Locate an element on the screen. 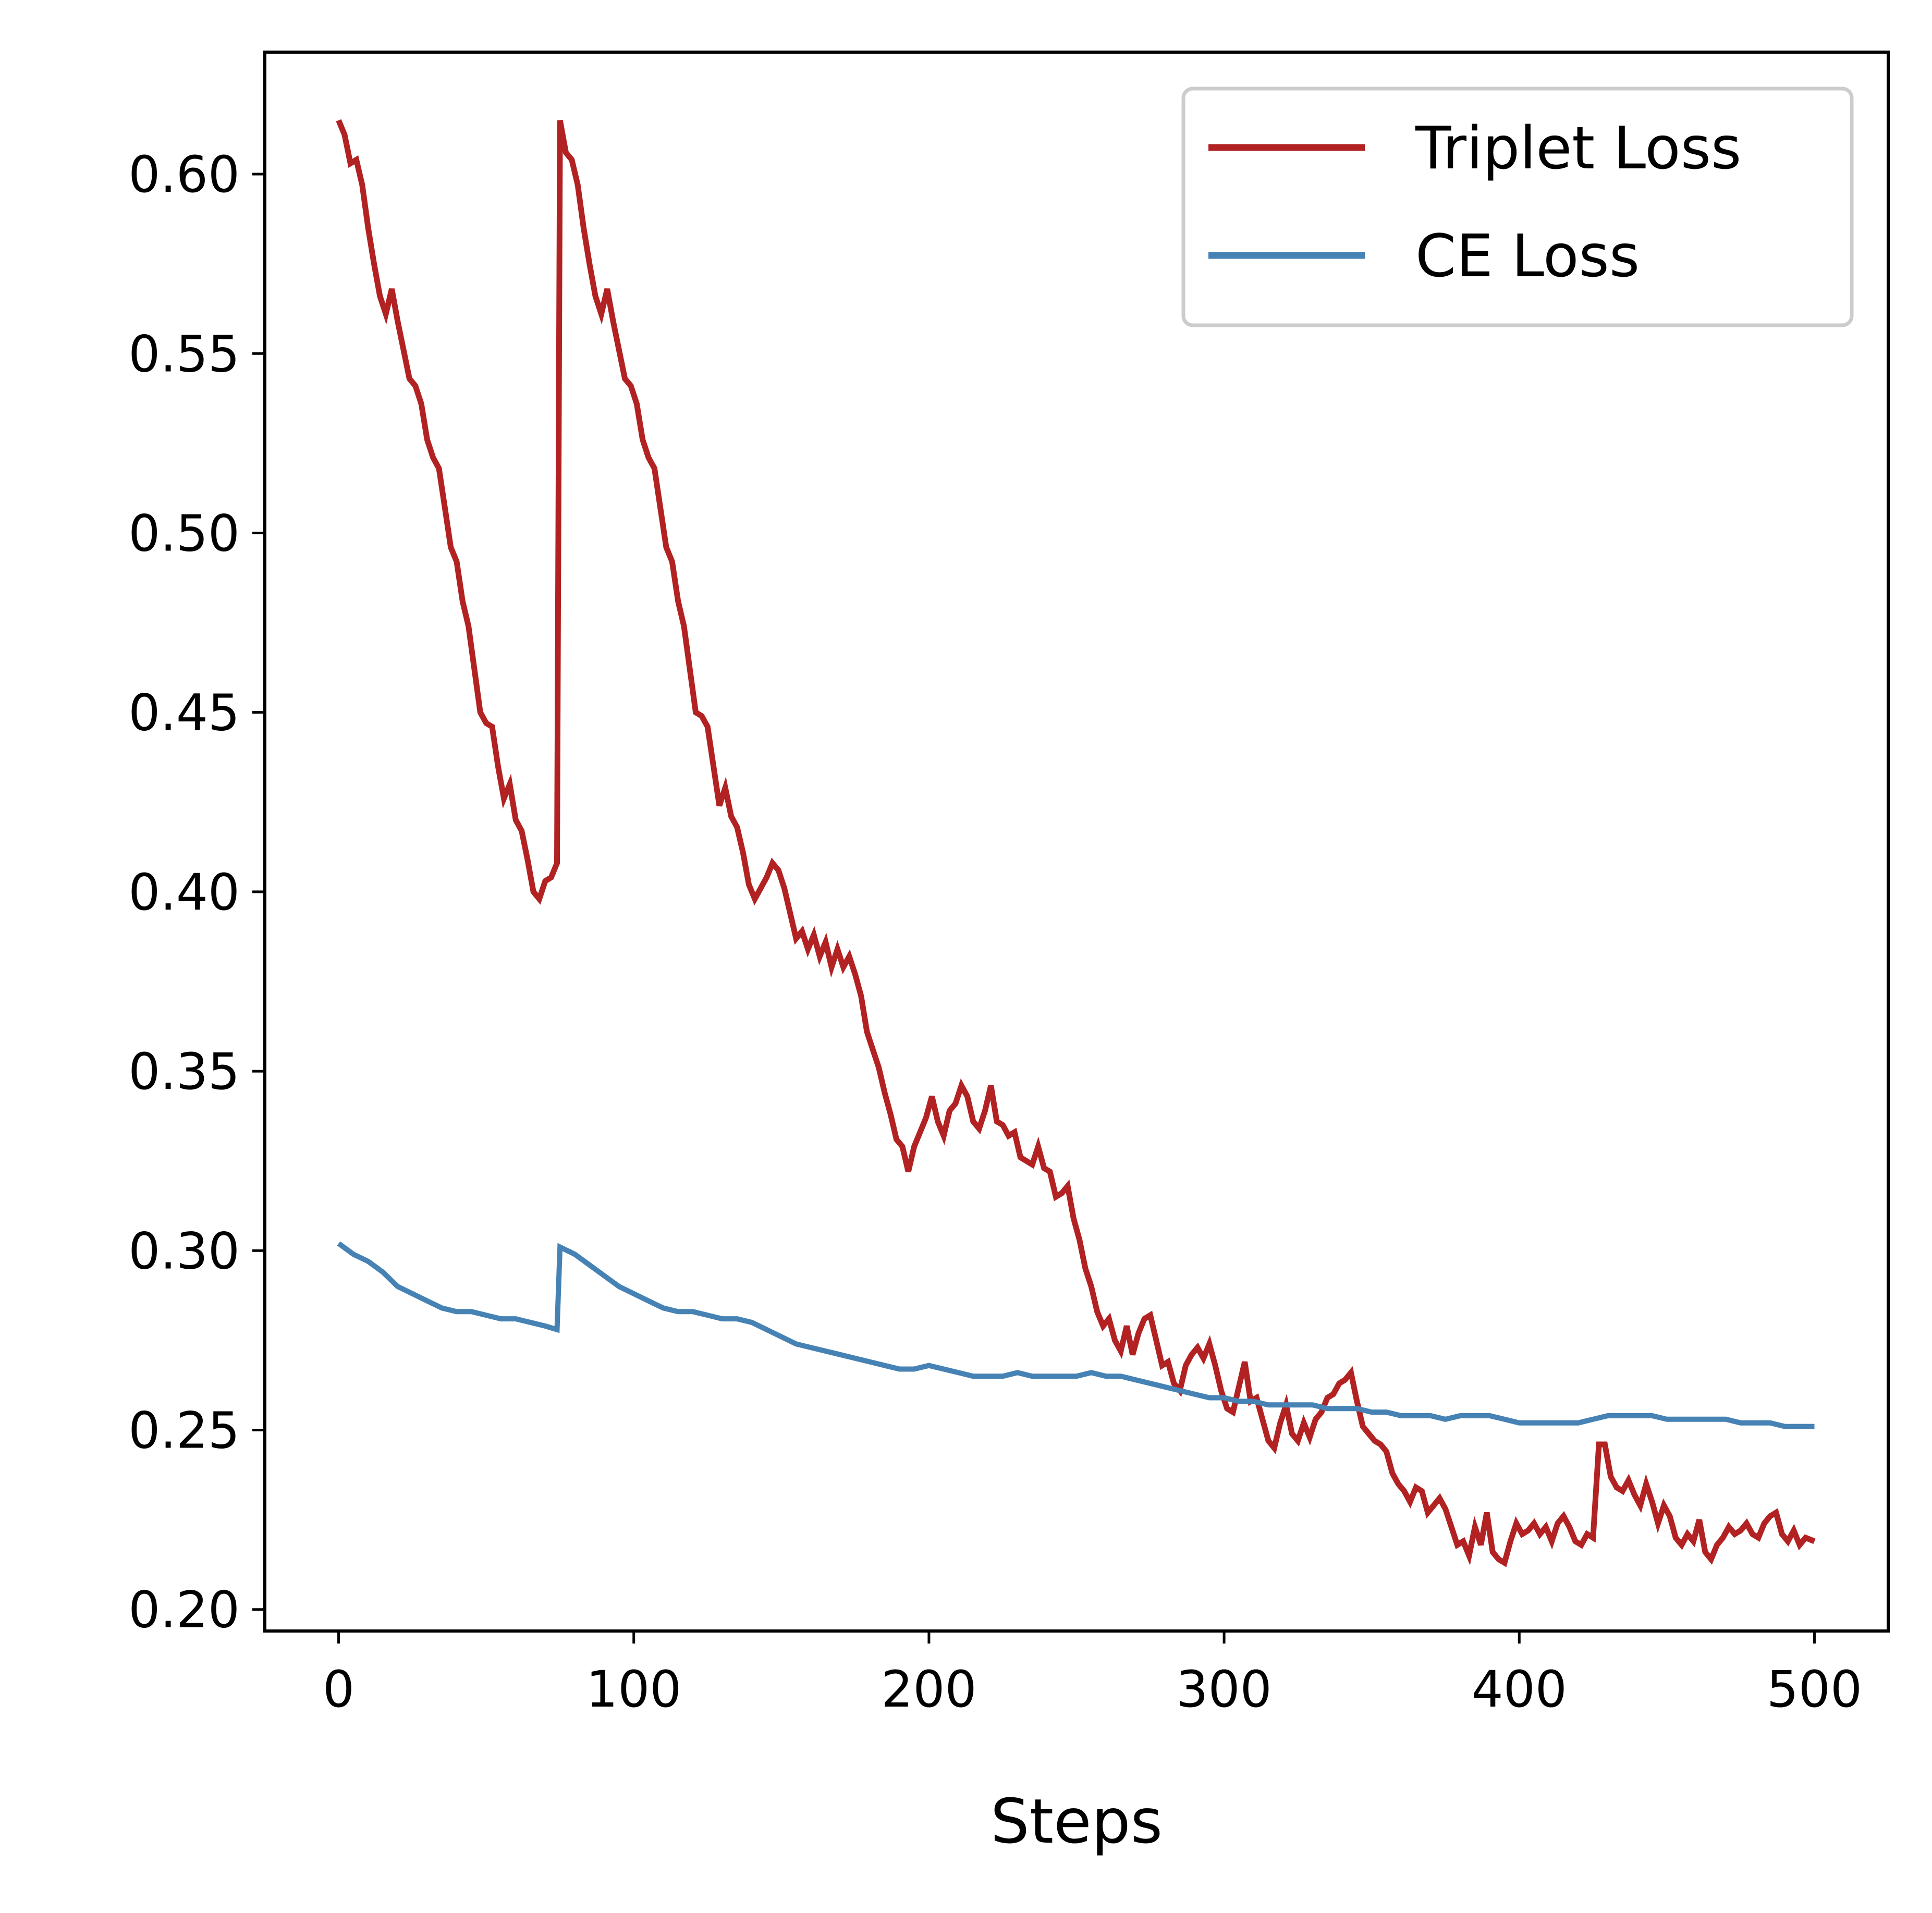  x-axis-ticks: 0 100 200 300 400 500 is located at coordinates (1092, 1675).